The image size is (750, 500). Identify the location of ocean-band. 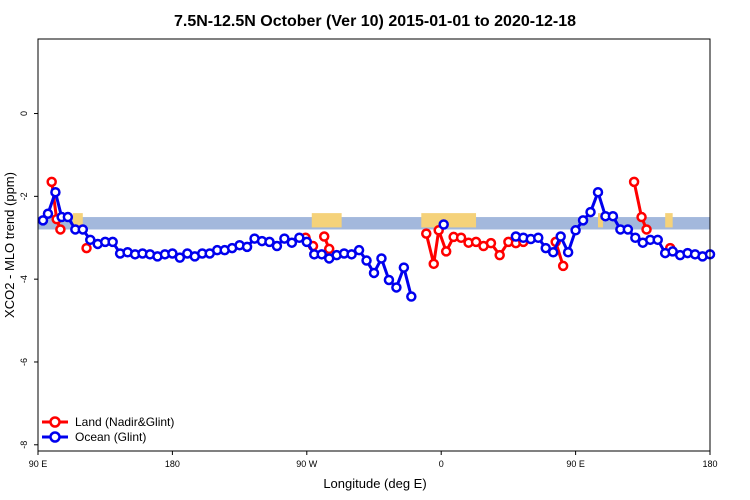
(374, 223).